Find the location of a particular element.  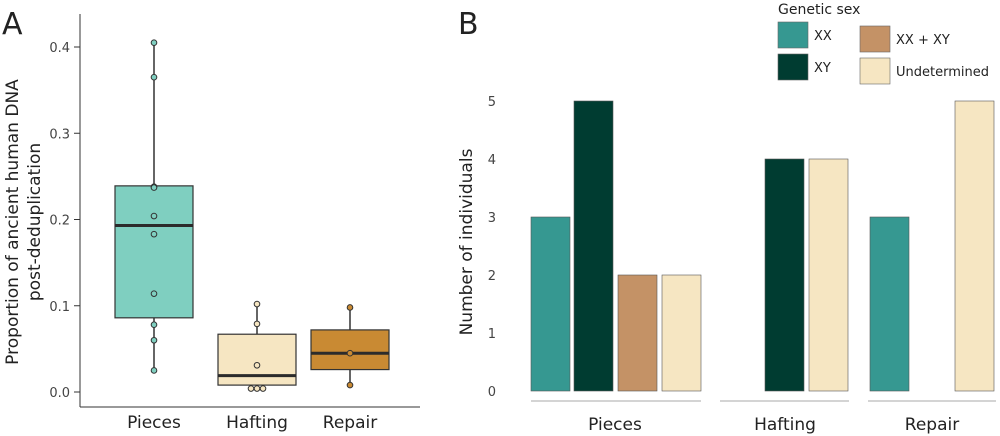

bar-hafting-undetermined is located at coordinates (828, 275).